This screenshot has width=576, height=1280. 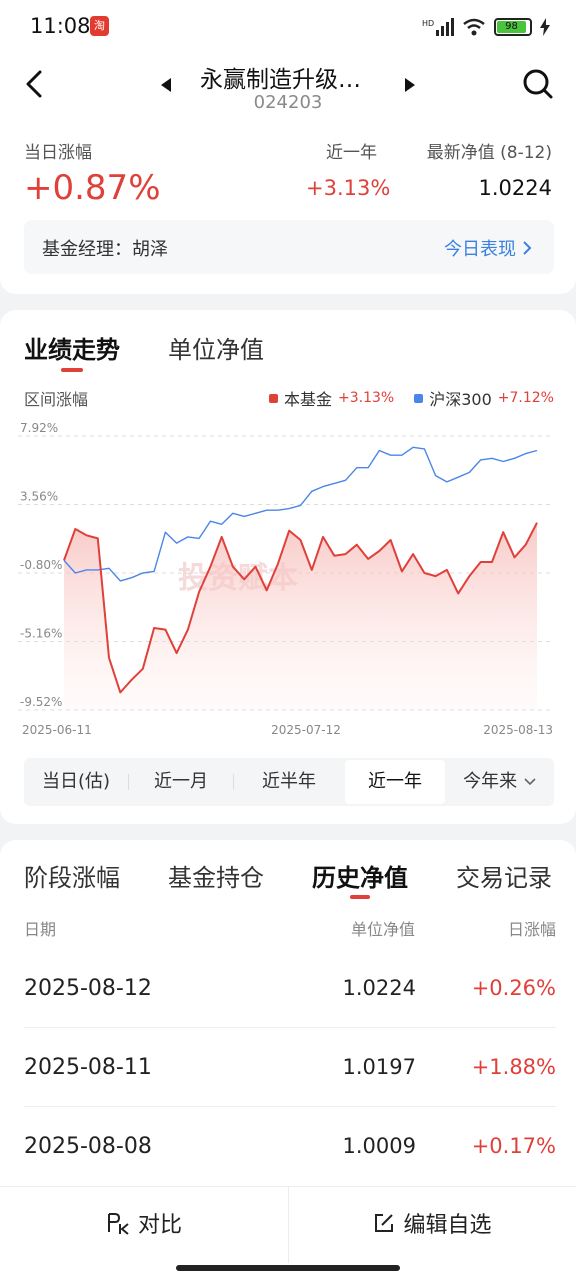 What do you see at coordinates (290, 1068) in the screenshot?
I see `table-row: 2025-08-11 1.0197 +1.88%` at bounding box center [290, 1068].